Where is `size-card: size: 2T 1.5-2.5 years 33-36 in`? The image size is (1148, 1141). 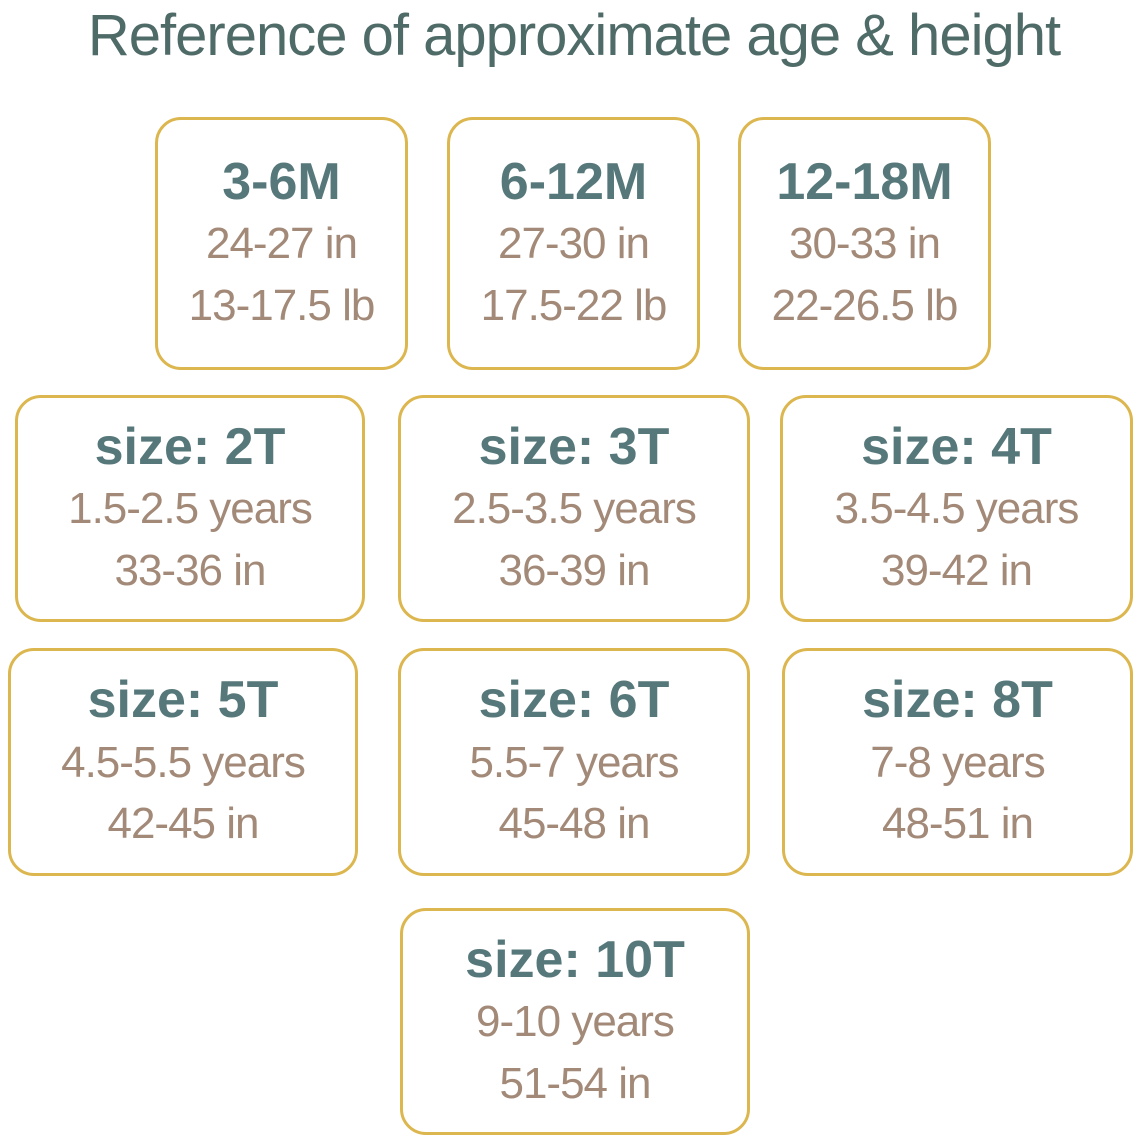
size-card: size: 2T 1.5-2.5 years 33-36 in is located at coordinates (190, 508).